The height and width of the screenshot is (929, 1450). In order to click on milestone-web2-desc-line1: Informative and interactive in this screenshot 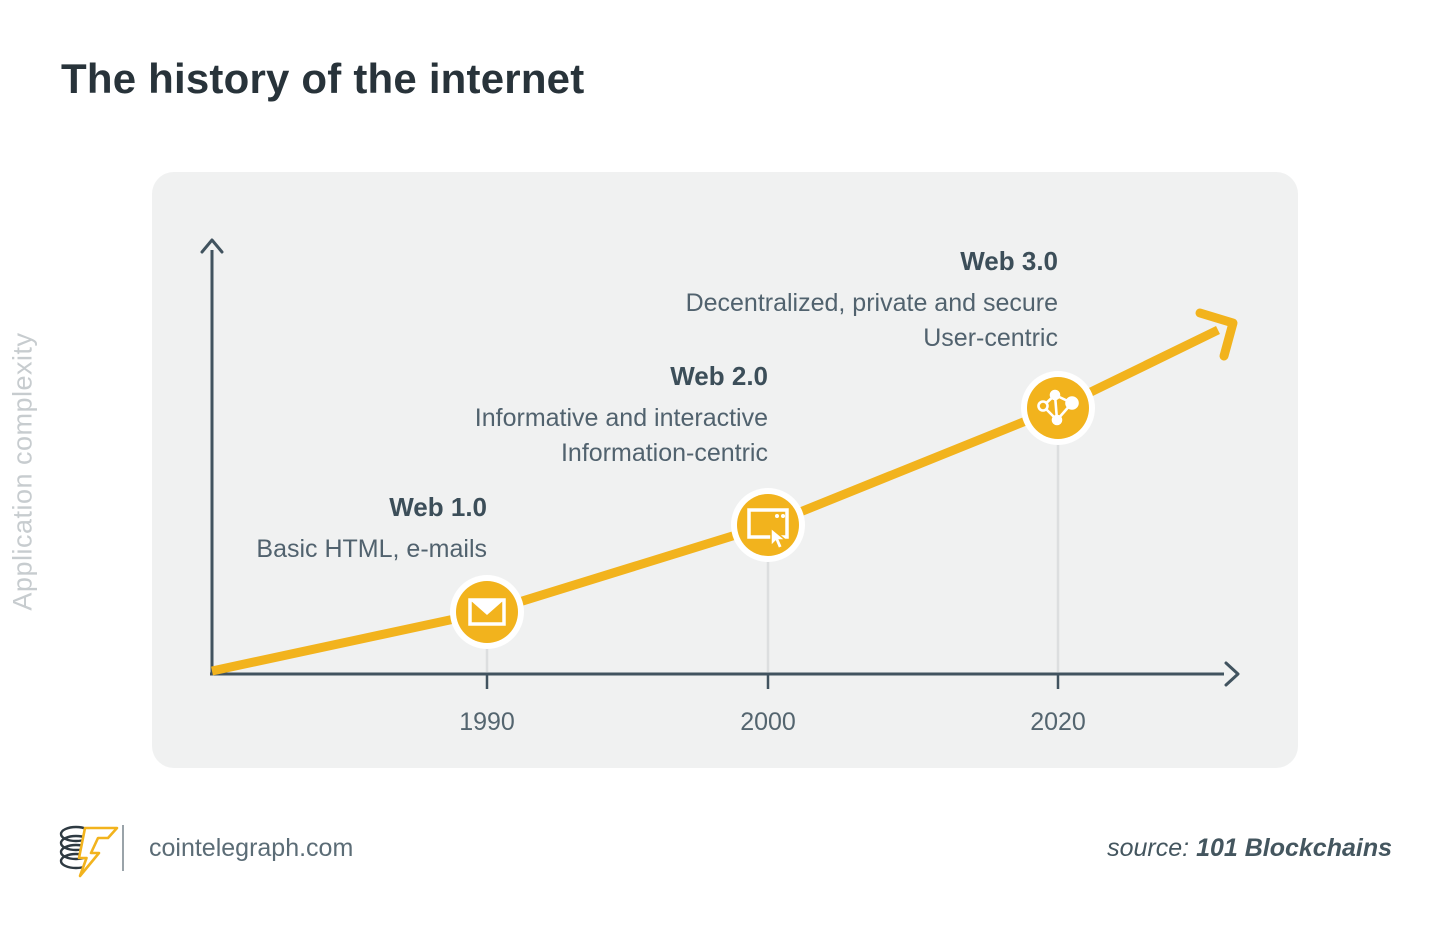, I will do `click(621, 418)`.